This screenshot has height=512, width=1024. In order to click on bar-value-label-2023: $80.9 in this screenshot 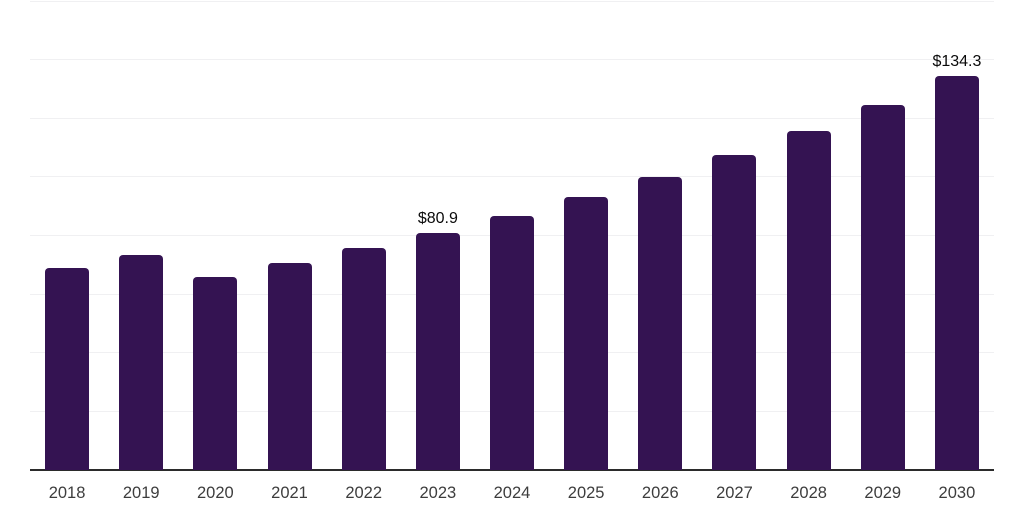, I will do `click(437, 218)`.